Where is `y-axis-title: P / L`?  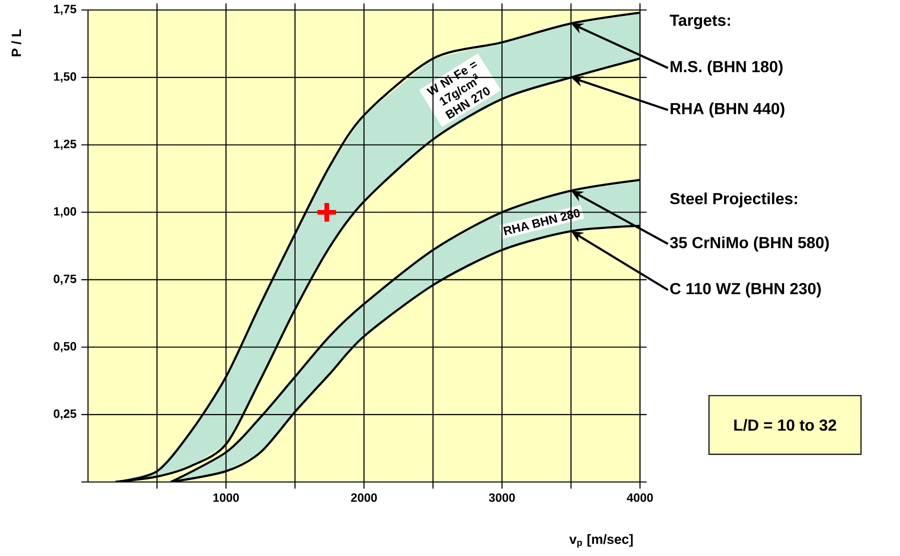
y-axis-title: P / L is located at coordinates (16, 42).